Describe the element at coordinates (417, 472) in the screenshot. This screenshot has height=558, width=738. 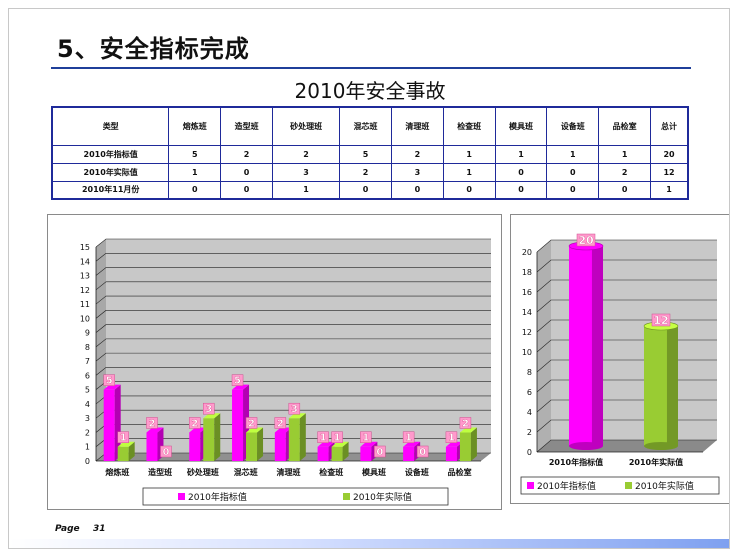
I see `x-tick-label: 设备班` at that location.